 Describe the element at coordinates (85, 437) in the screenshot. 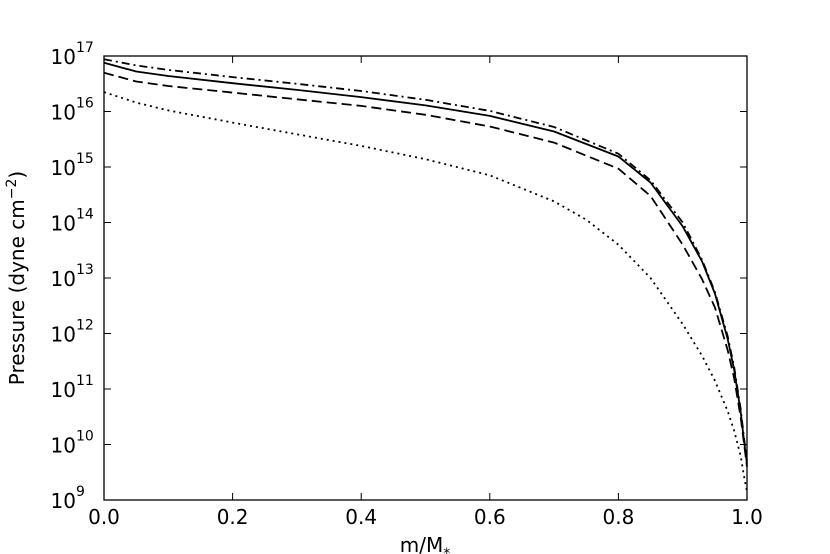

I see `y-tick-exponent: 10` at that location.